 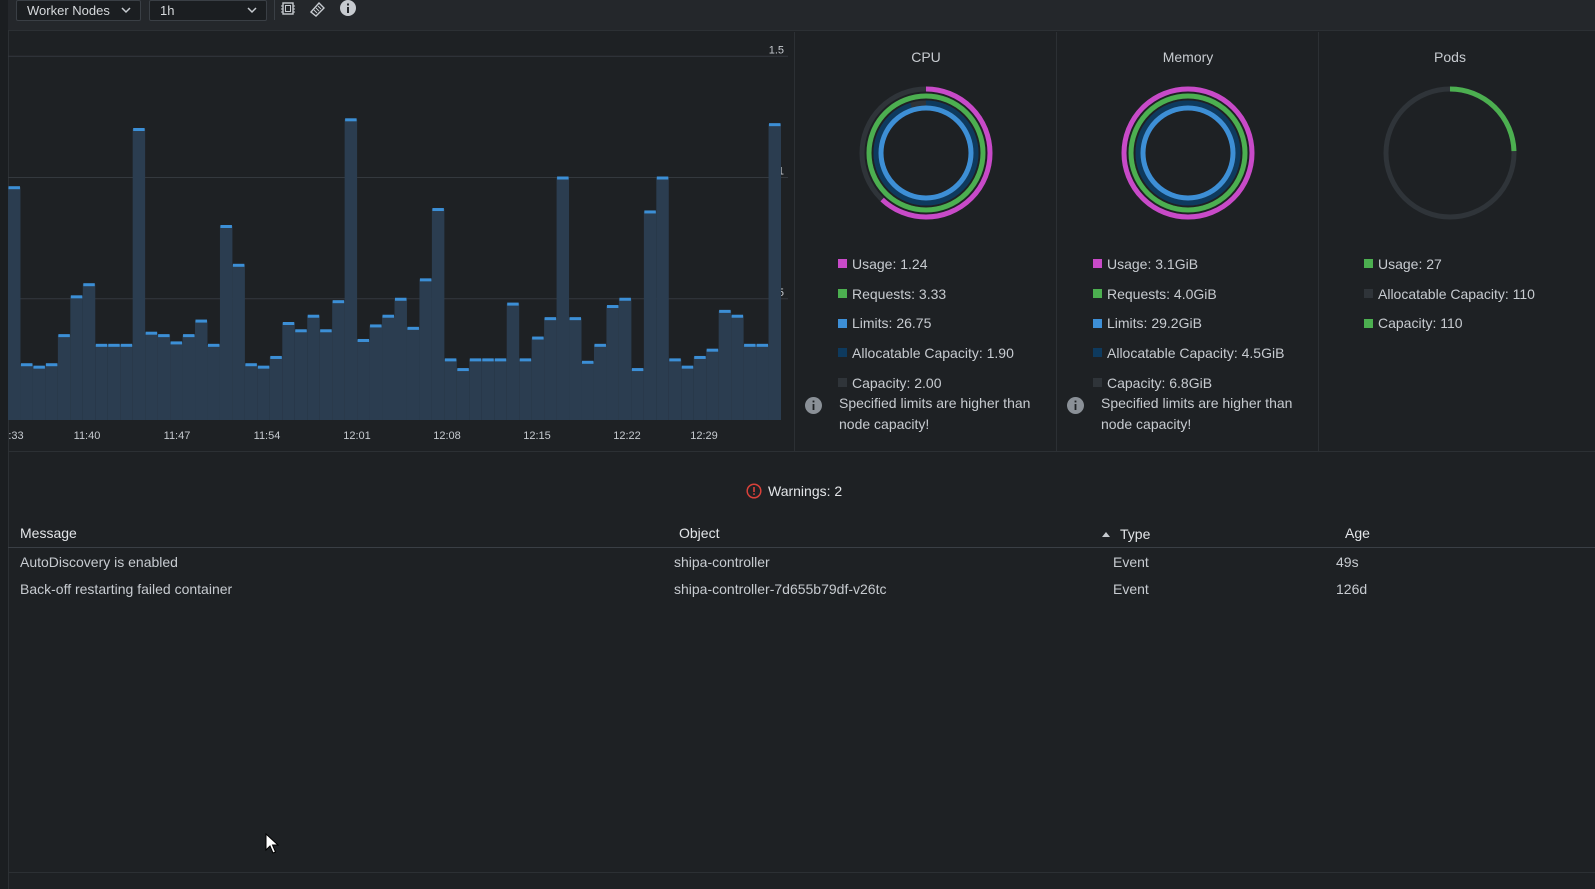 I want to click on usage-arc, so click(x=926, y=153).